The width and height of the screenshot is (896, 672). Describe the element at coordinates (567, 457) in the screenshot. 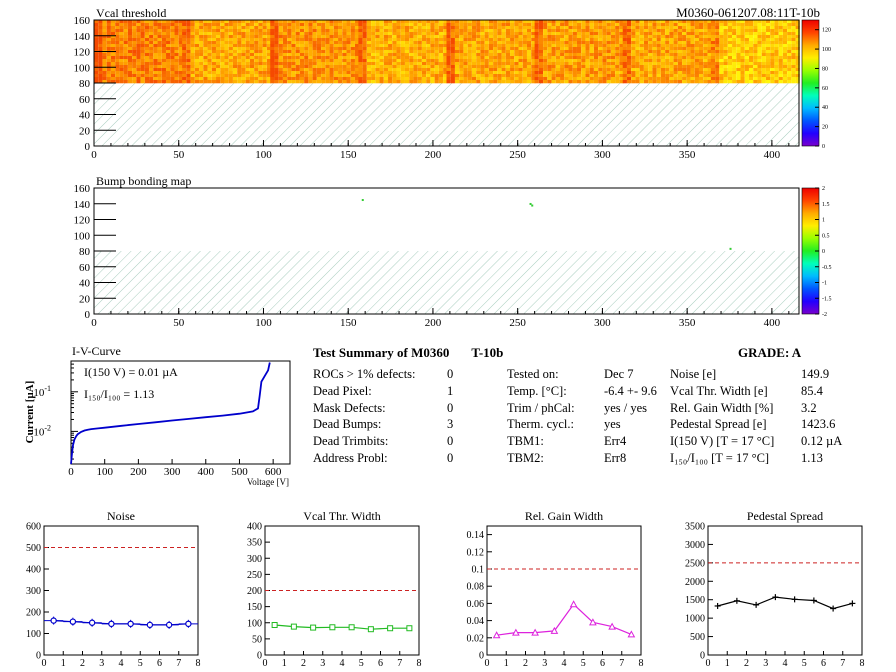

I see `condition-row: TBM2: Err8` at that location.